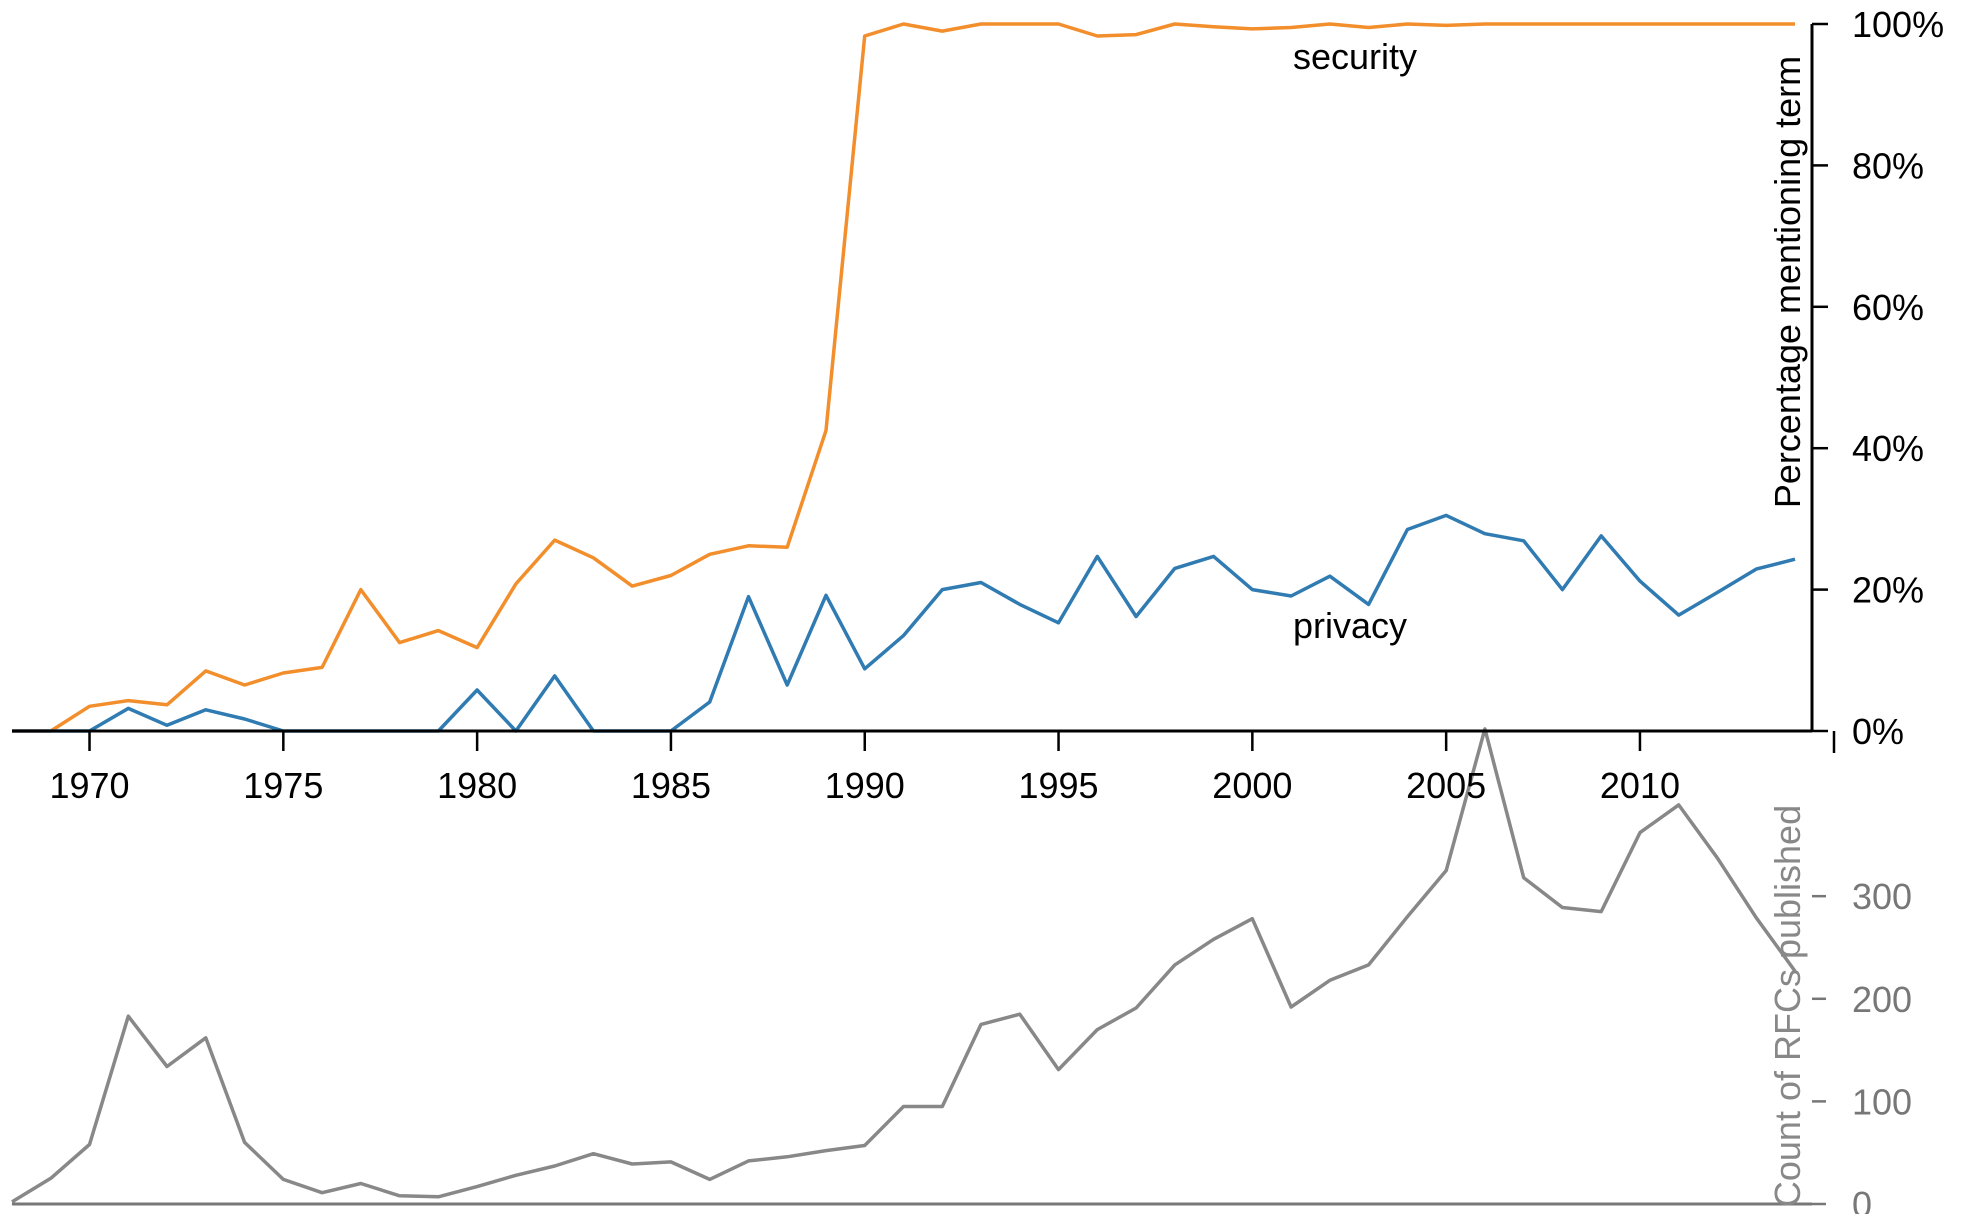 This screenshot has width=1963, height=1214. What do you see at coordinates (283, 785) in the screenshot?
I see `x-tick-label: 1975` at bounding box center [283, 785].